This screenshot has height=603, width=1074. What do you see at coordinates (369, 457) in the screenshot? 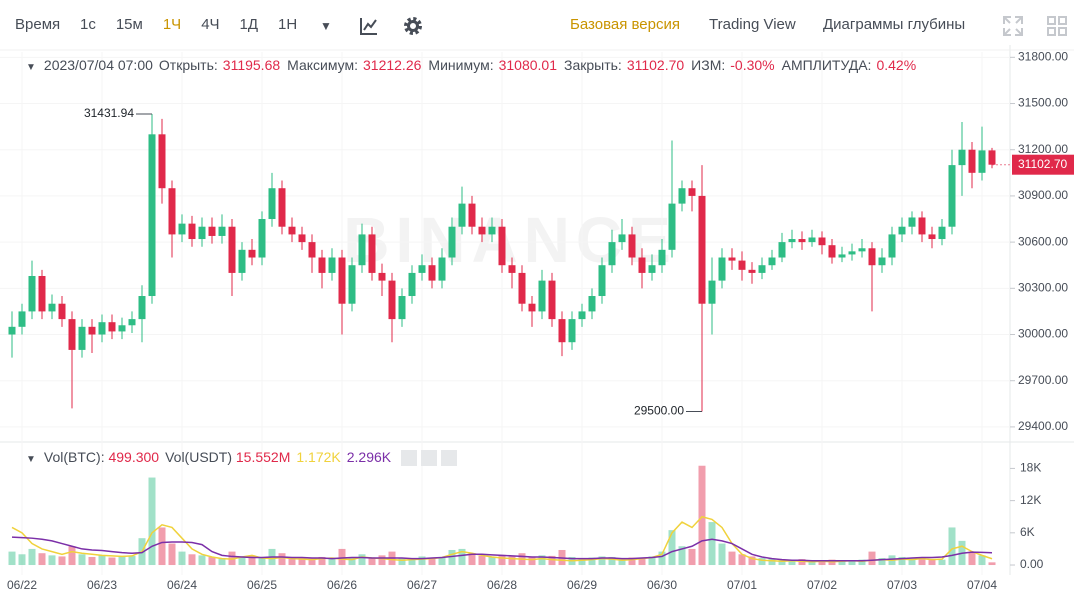
I see `ma-value: 2.296K` at bounding box center [369, 457].